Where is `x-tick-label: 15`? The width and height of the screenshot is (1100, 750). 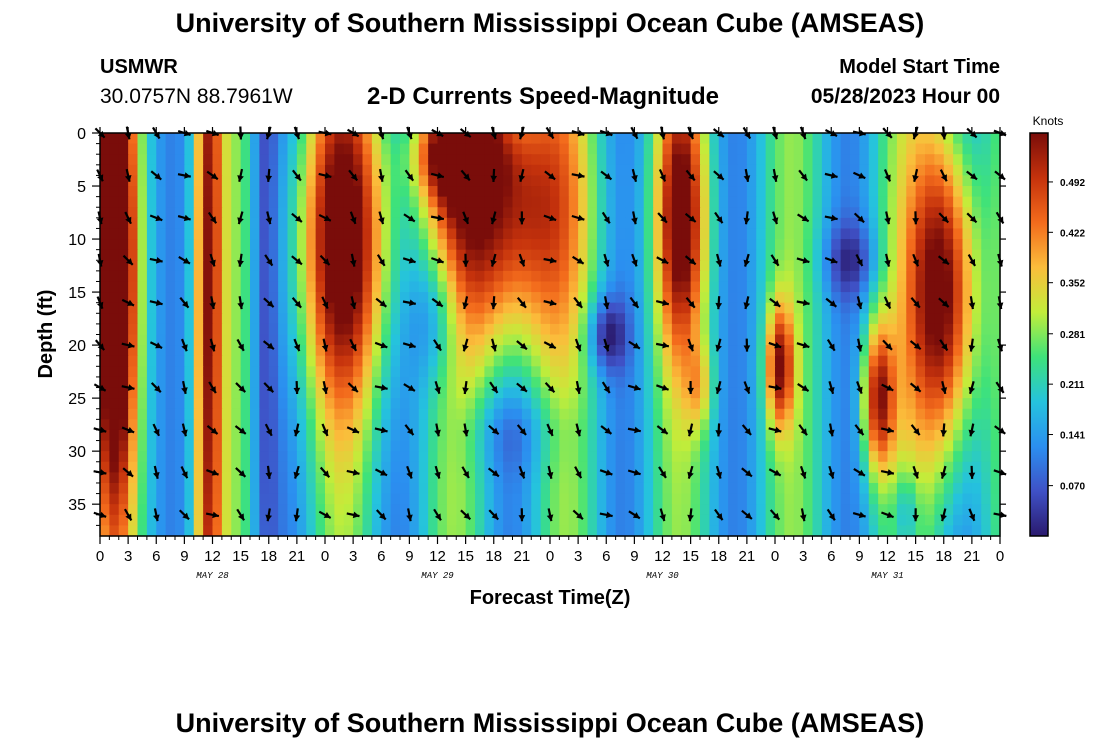 x-tick-label: 15 is located at coordinates (915, 556).